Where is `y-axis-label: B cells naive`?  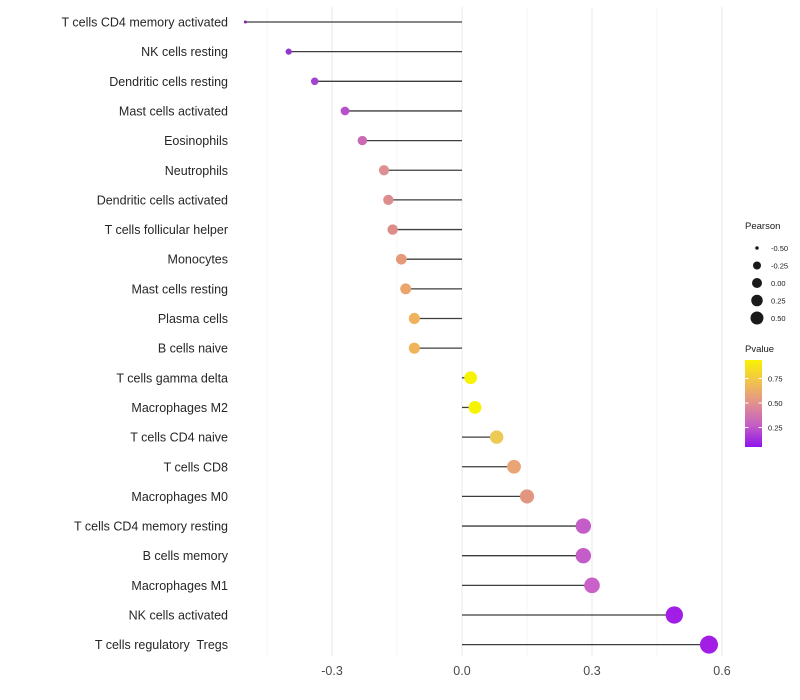
y-axis-label: B cells naive is located at coordinates (193, 349).